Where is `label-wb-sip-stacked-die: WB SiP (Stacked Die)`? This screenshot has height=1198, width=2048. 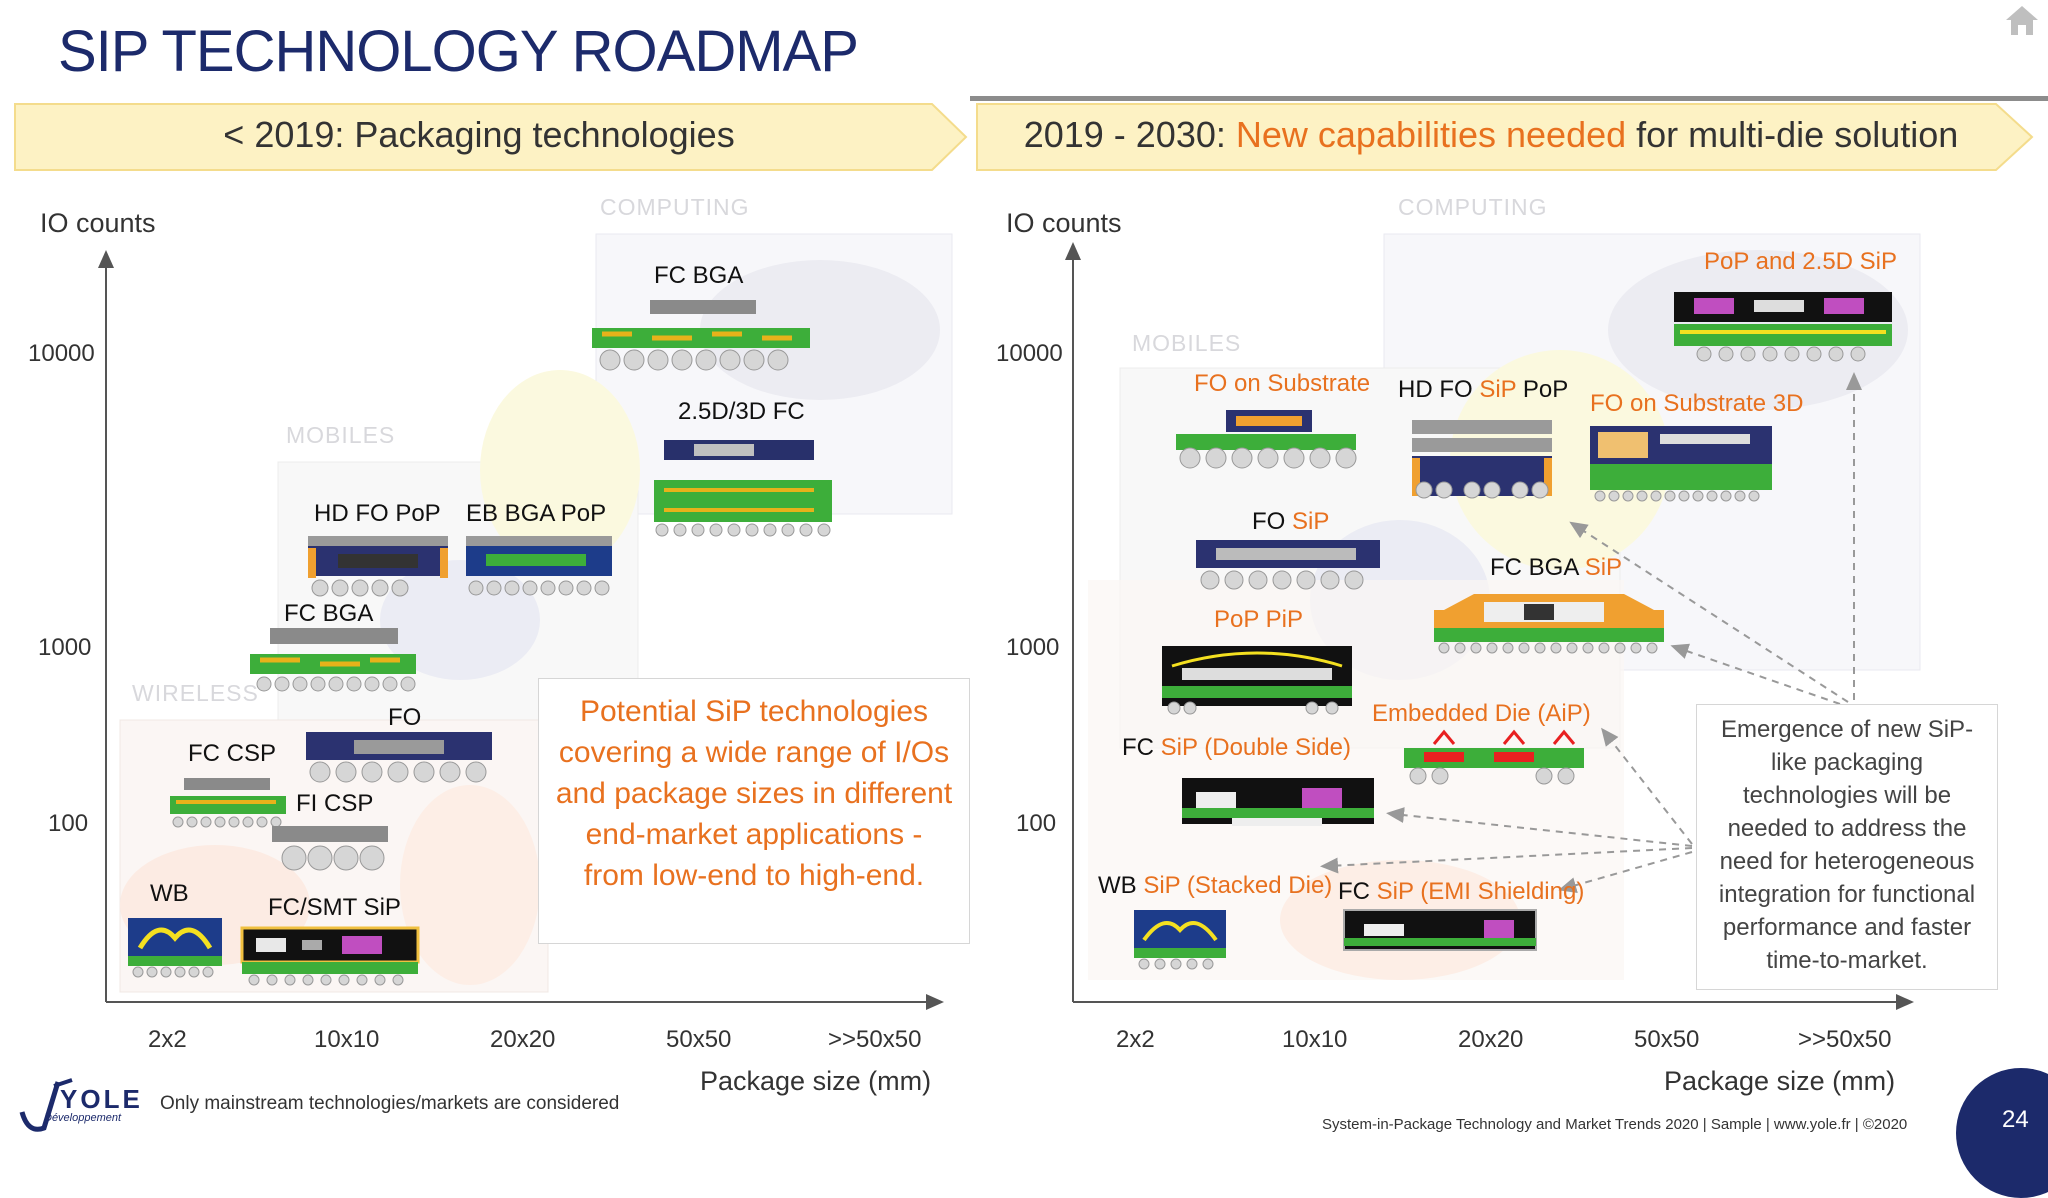 label-wb-sip-stacked-die: WB SiP (Stacked Die) is located at coordinates (1215, 886).